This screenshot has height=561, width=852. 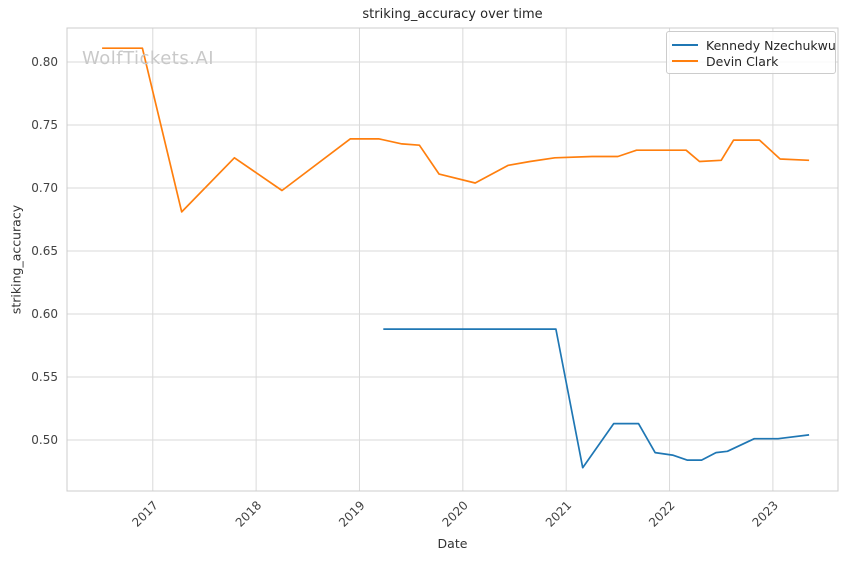 I want to click on legend-item-kennedy-nzechukwu: Kennedy Nzechukwu, so click(x=754, y=45).